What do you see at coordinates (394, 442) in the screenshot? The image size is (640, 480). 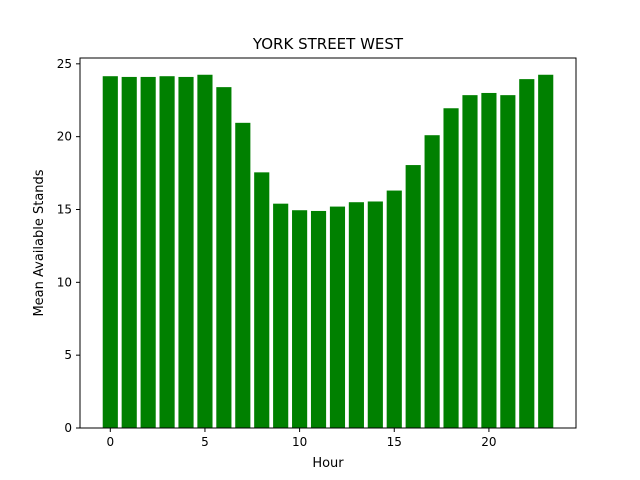 I see `x-tick-label: 15` at bounding box center [394, 442].